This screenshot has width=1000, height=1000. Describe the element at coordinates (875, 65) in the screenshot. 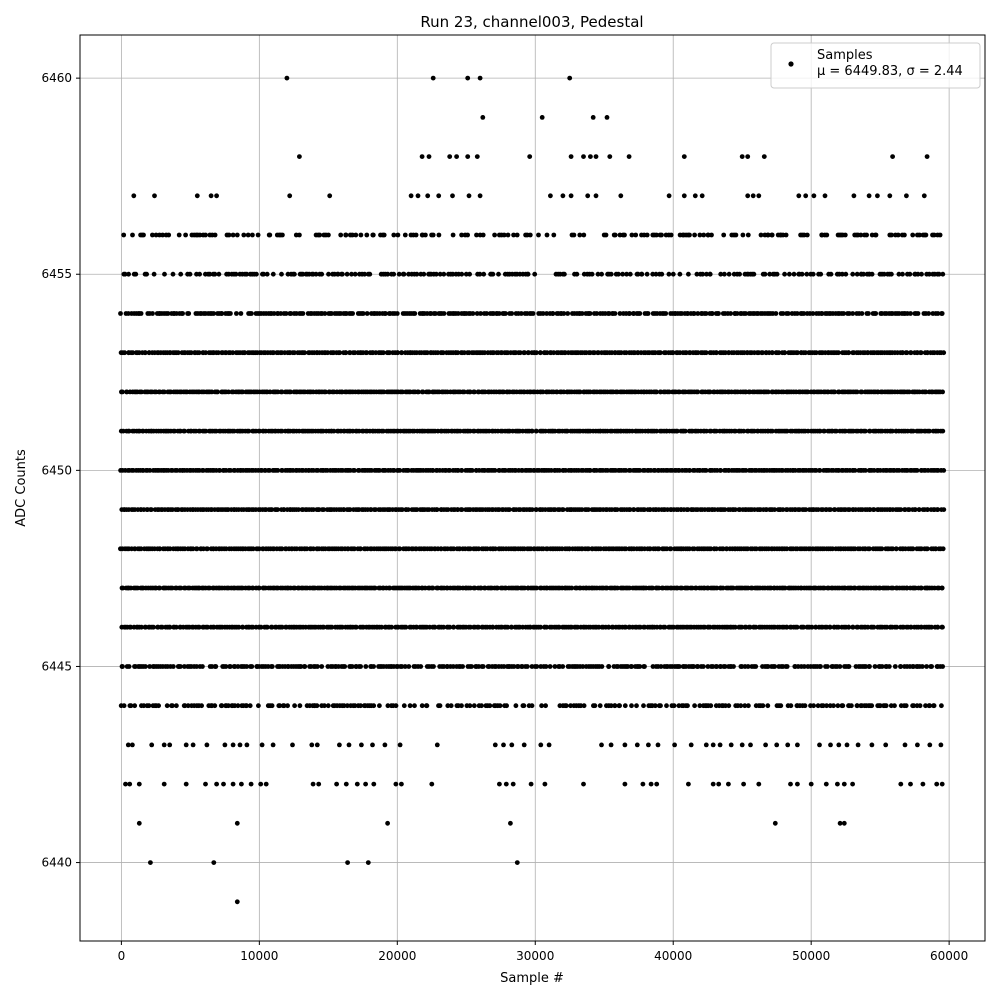

I see `legend-box` at that location.